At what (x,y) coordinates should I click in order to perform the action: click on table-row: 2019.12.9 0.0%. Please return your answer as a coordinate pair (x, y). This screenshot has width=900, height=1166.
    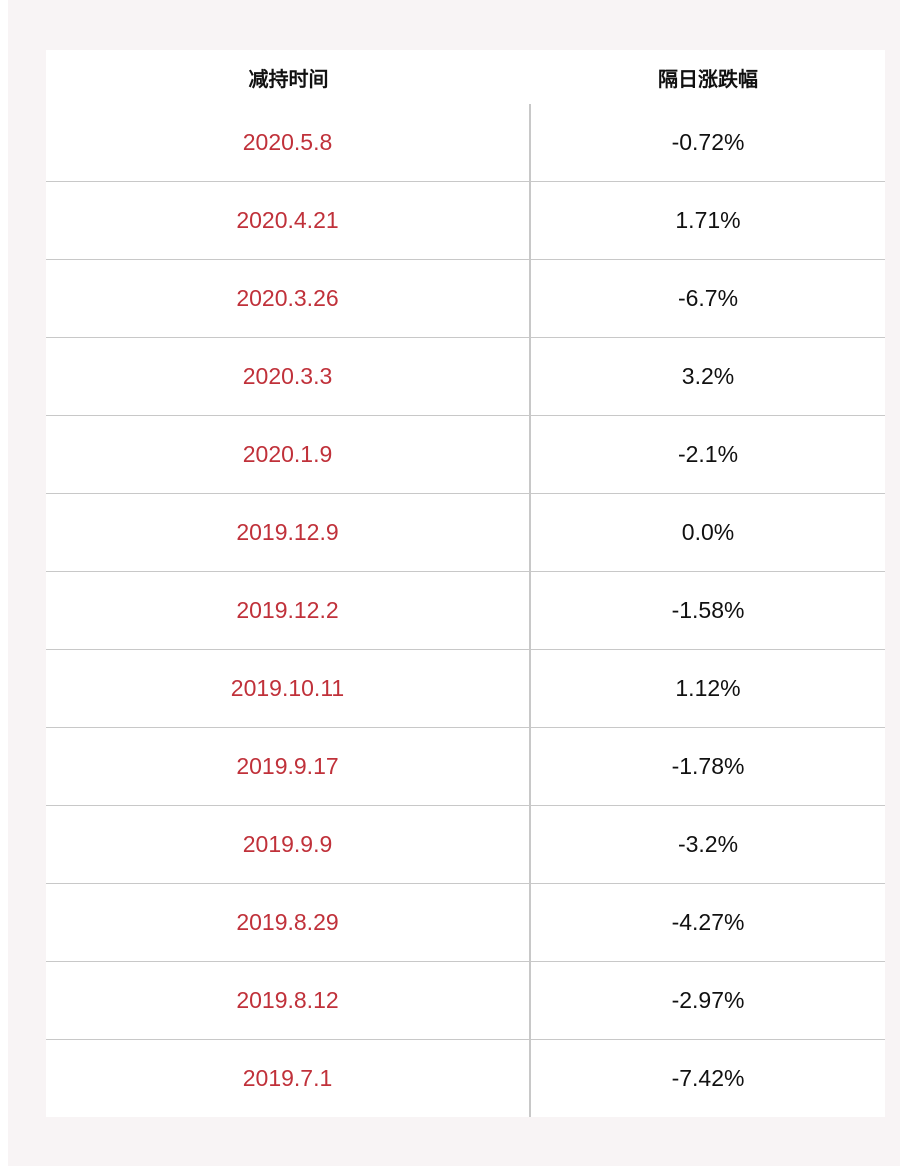
    Looking at the image, I should click on (465, 533).